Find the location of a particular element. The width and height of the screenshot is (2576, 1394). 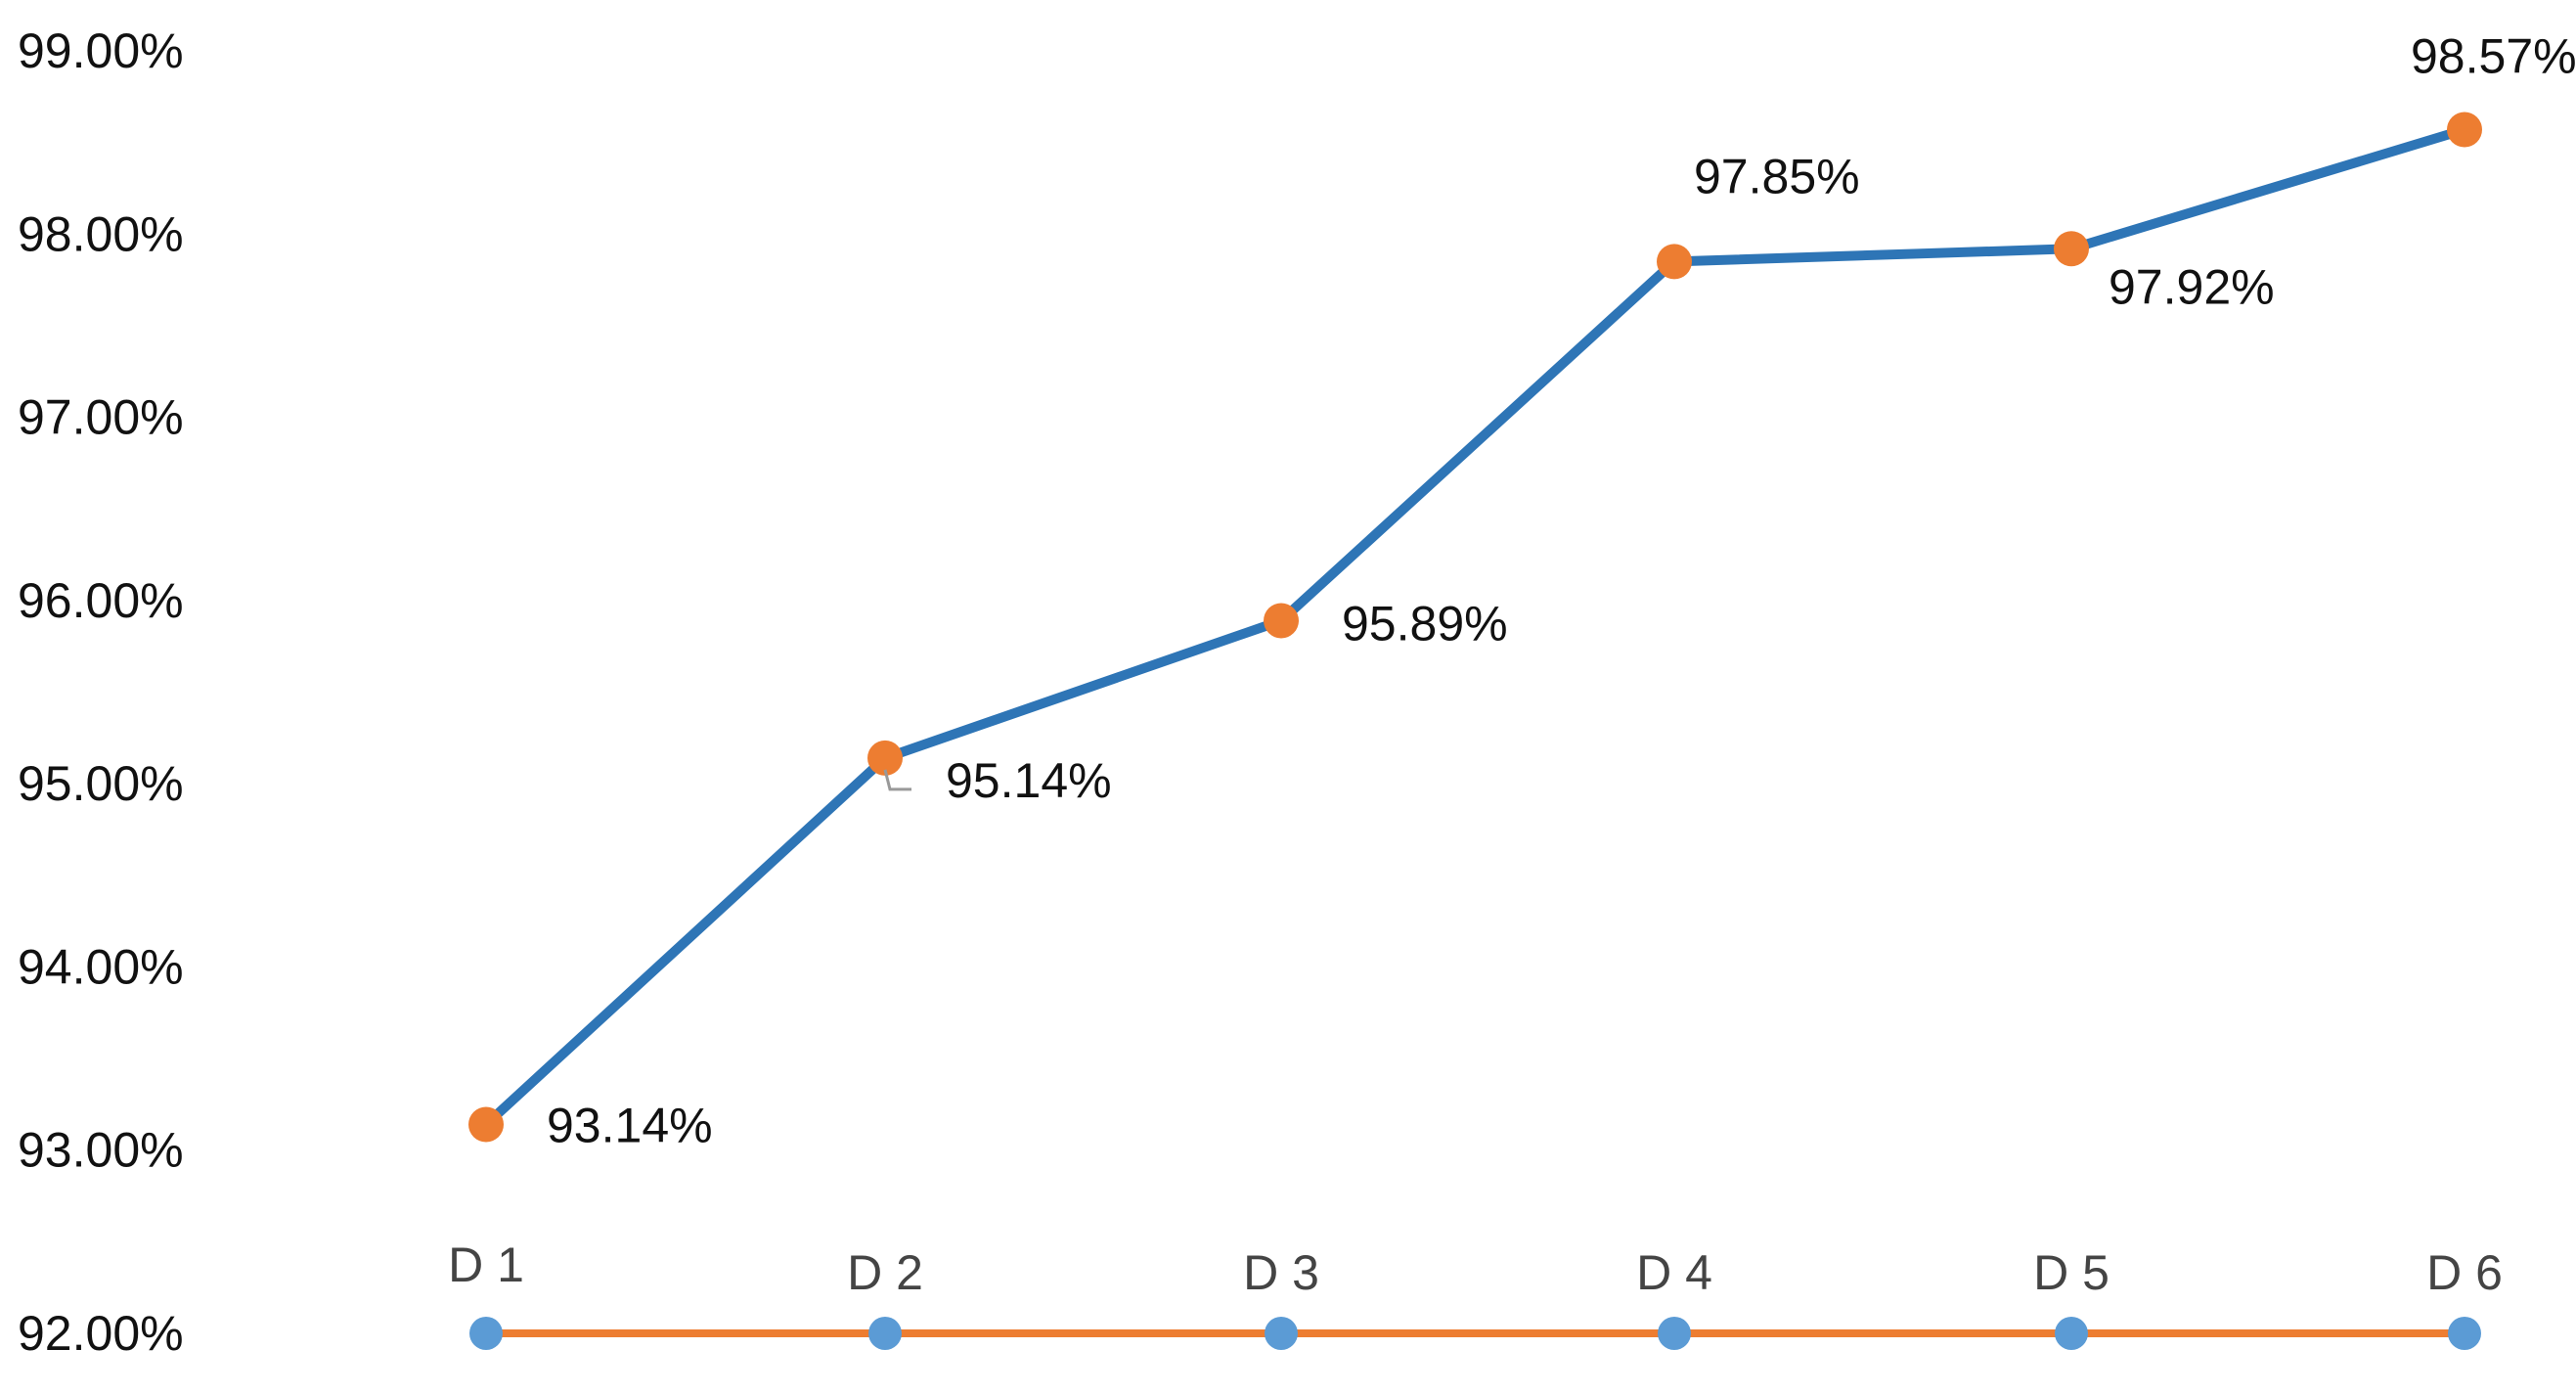

y-tick-label: 93.00% is located at coordinates (101, 1150).